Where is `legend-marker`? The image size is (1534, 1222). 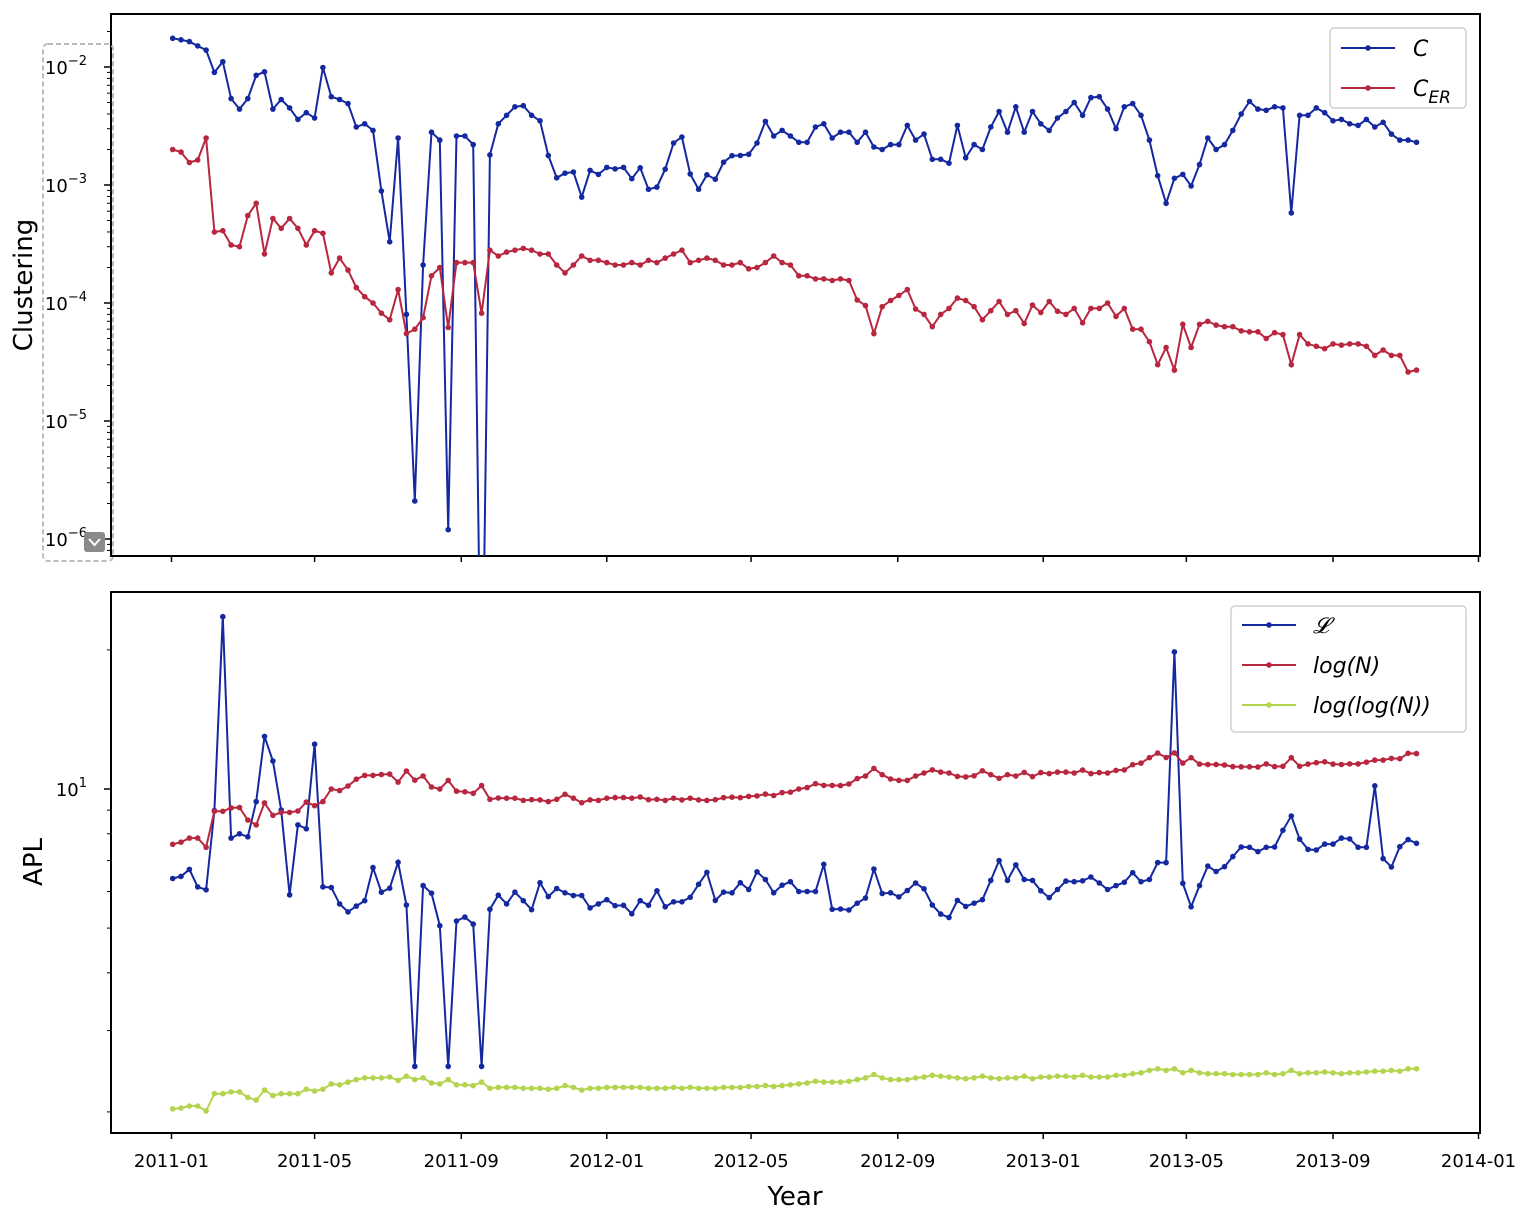 legend-marker is located at coordinates (1368, 48).